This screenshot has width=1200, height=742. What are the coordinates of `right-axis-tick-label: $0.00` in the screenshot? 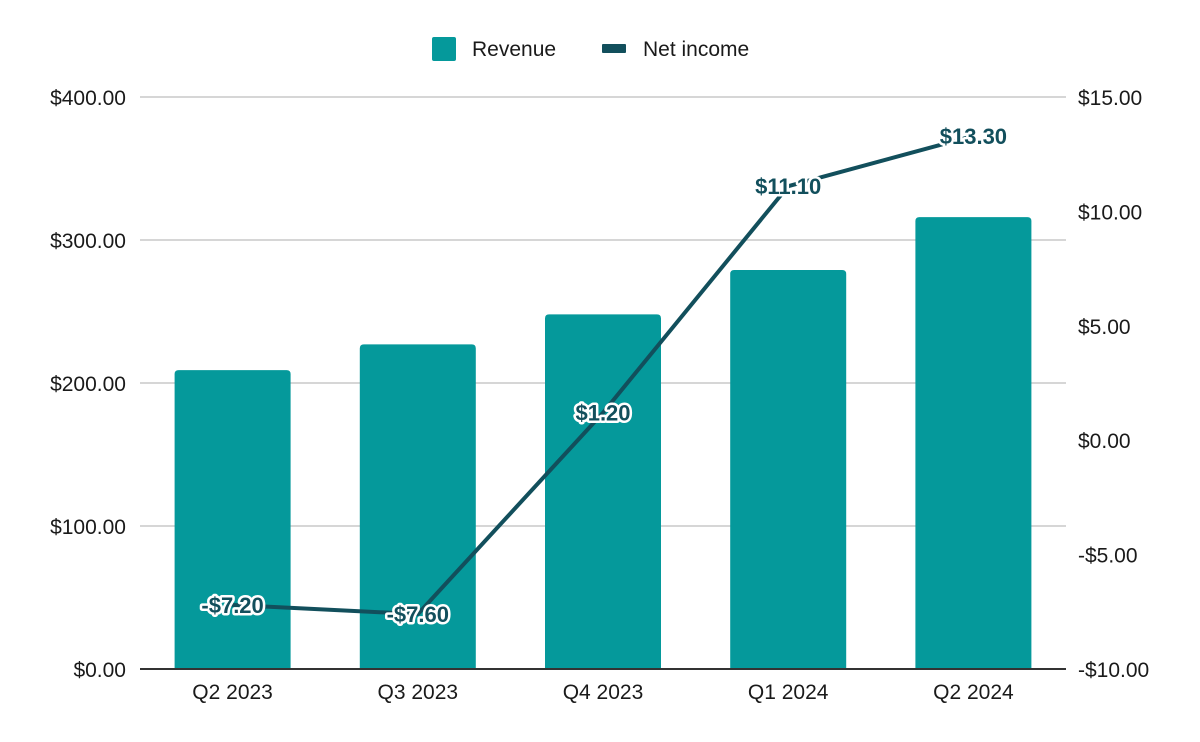 It's located at (1104, 441).